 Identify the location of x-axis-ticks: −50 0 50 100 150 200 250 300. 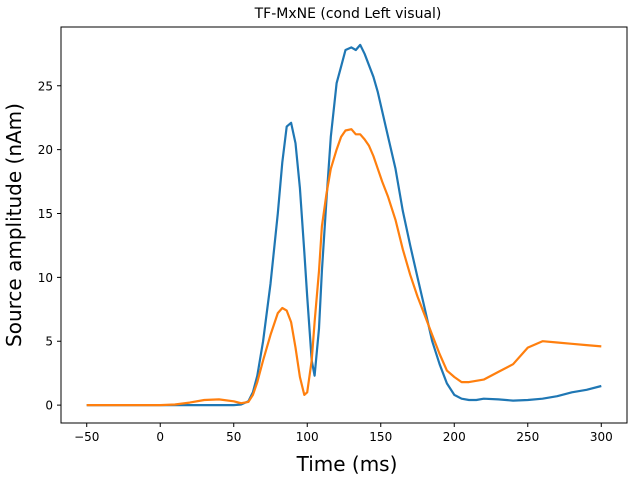
(343, 433).